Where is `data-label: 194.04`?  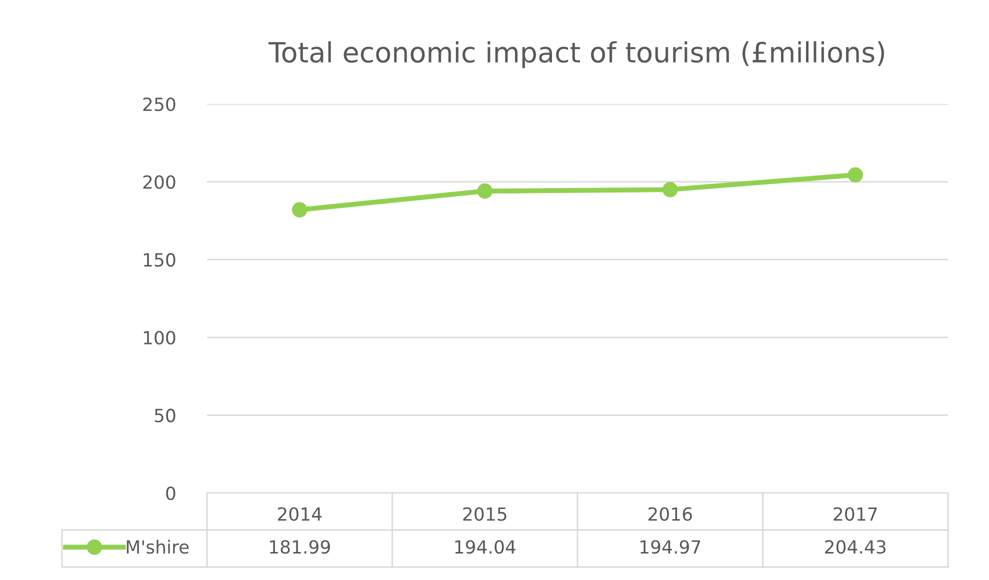
data-label: 194.04 is located at coordinates (485, 547).